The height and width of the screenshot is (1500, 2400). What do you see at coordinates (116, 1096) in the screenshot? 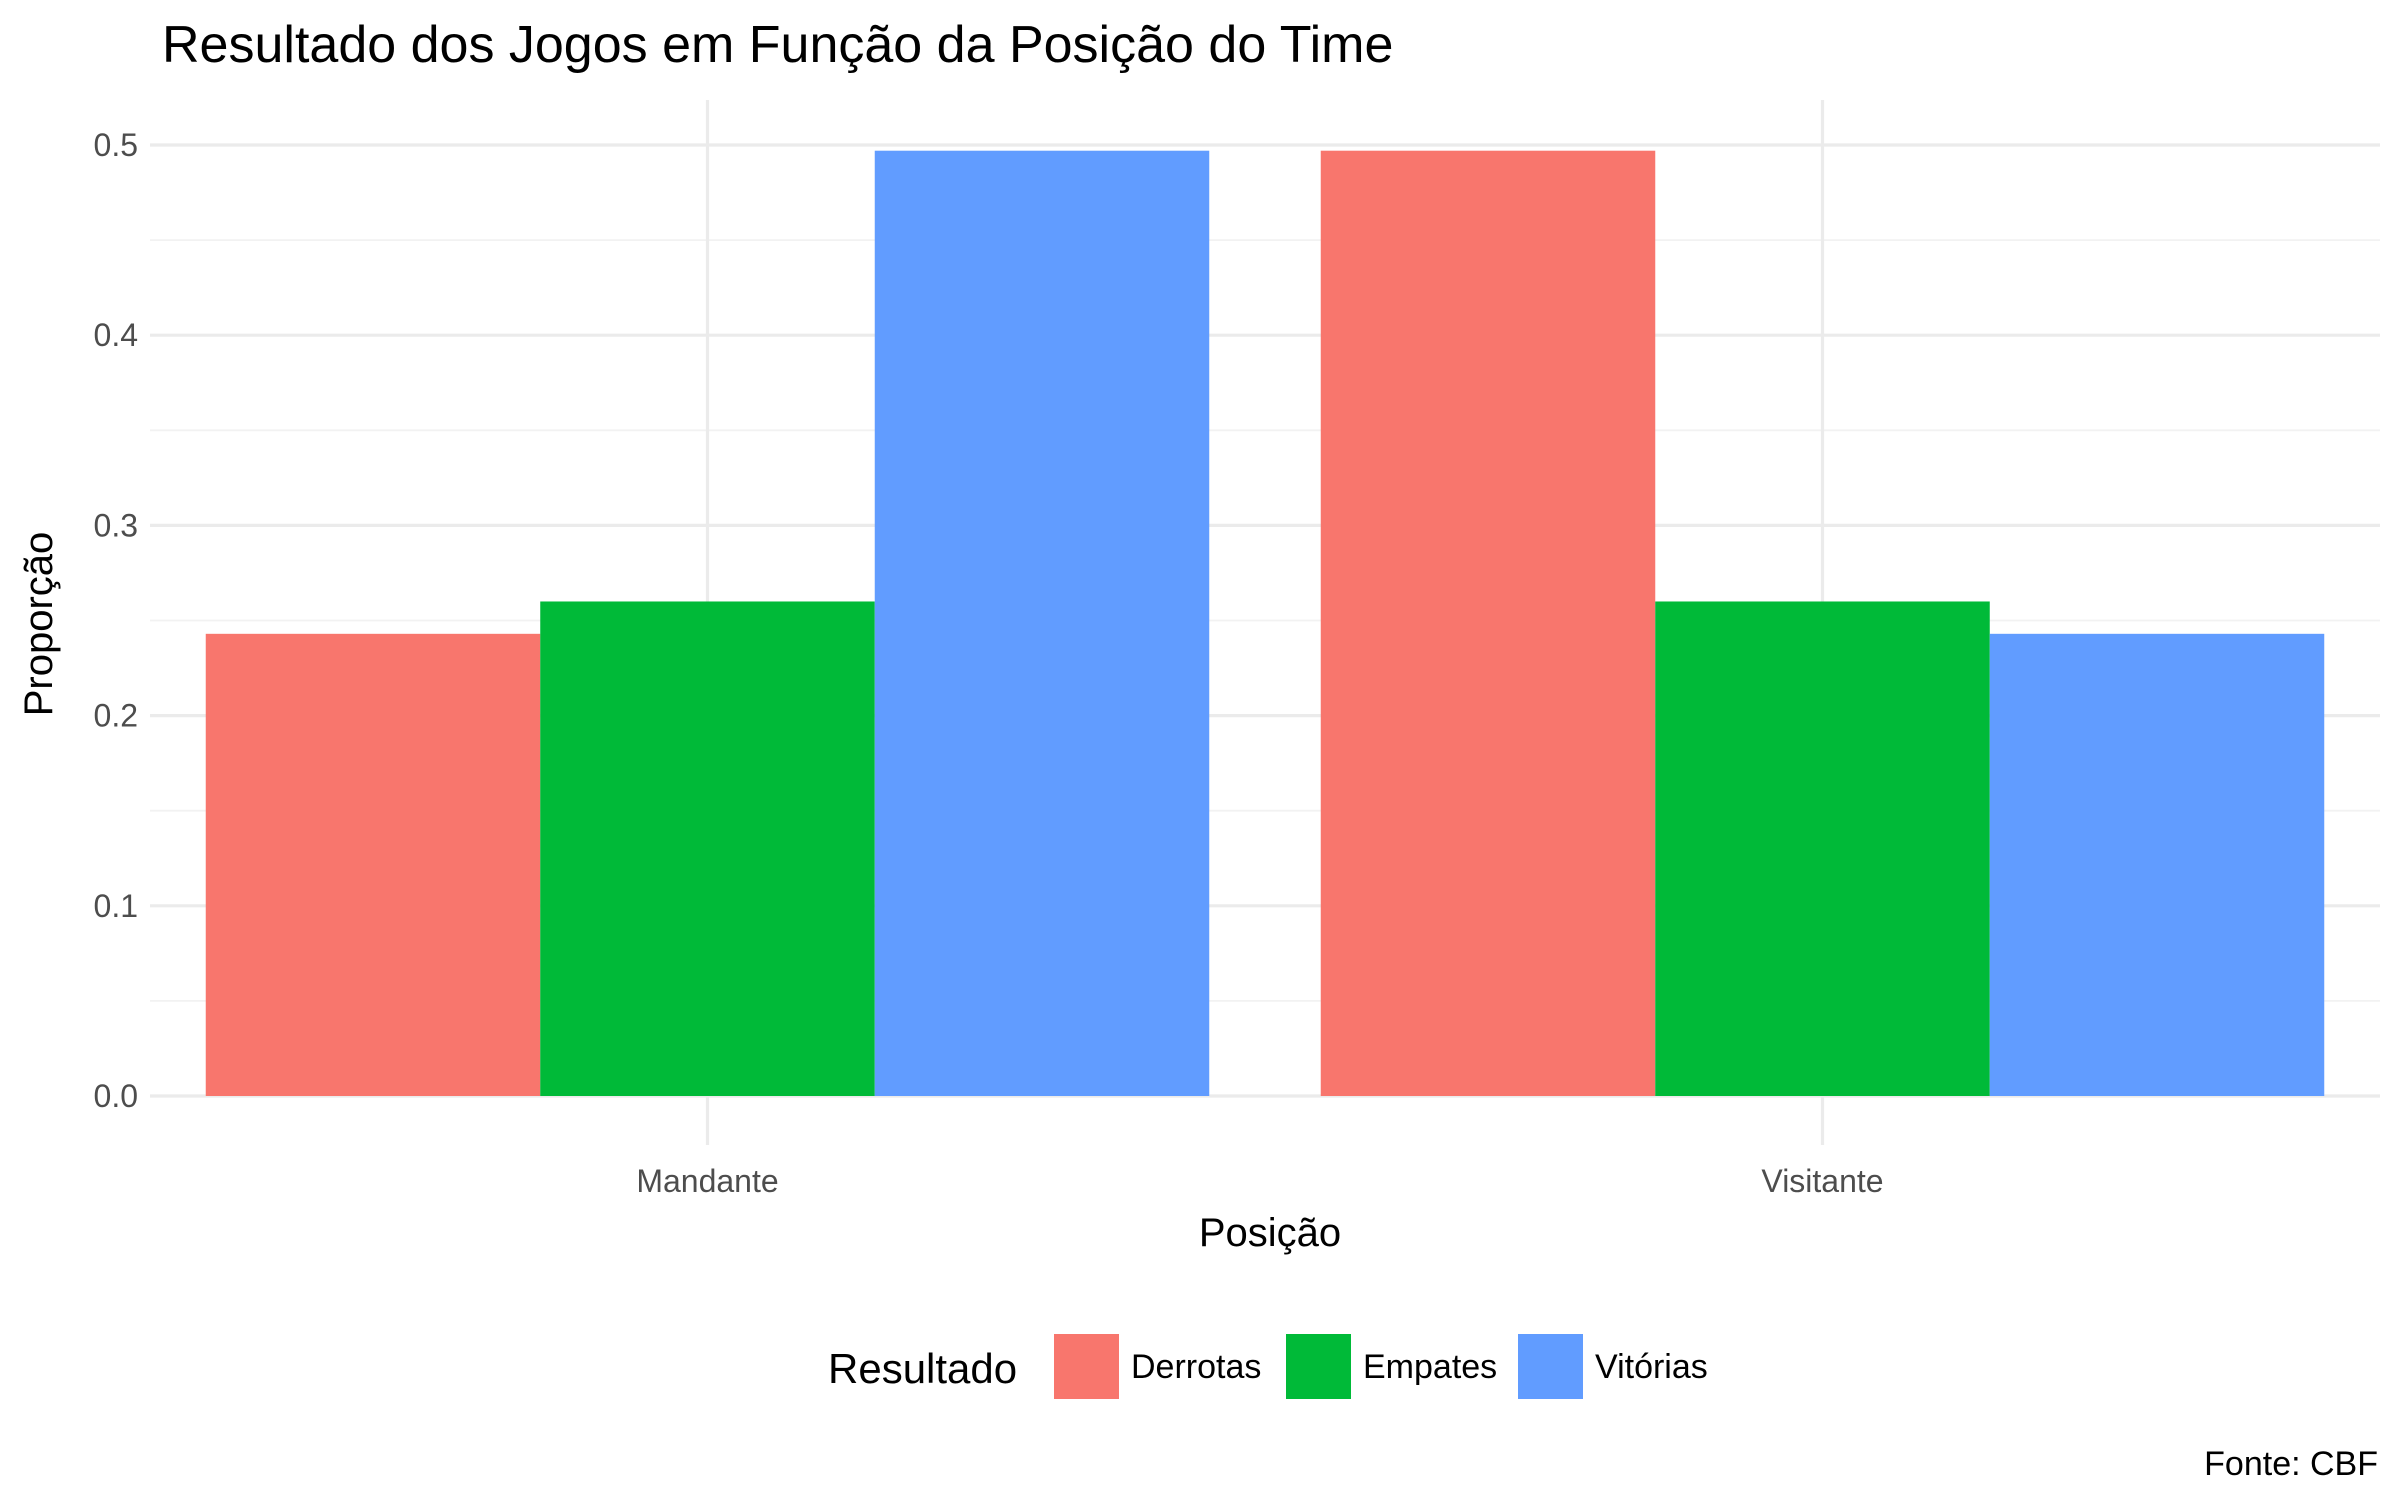
I see `y-tick-label: 0.0` at bounding box center [116, 1096].